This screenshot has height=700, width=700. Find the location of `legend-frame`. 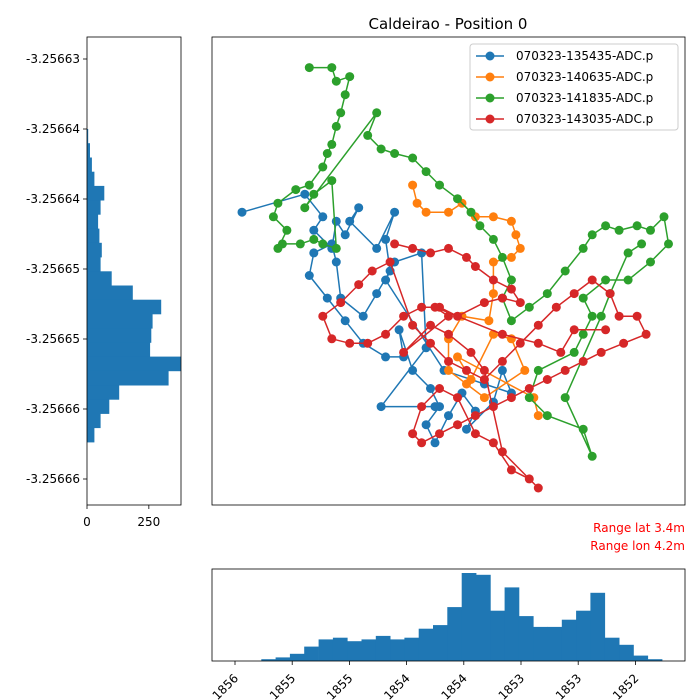

legend-frame is located at coordinates (574, 87).